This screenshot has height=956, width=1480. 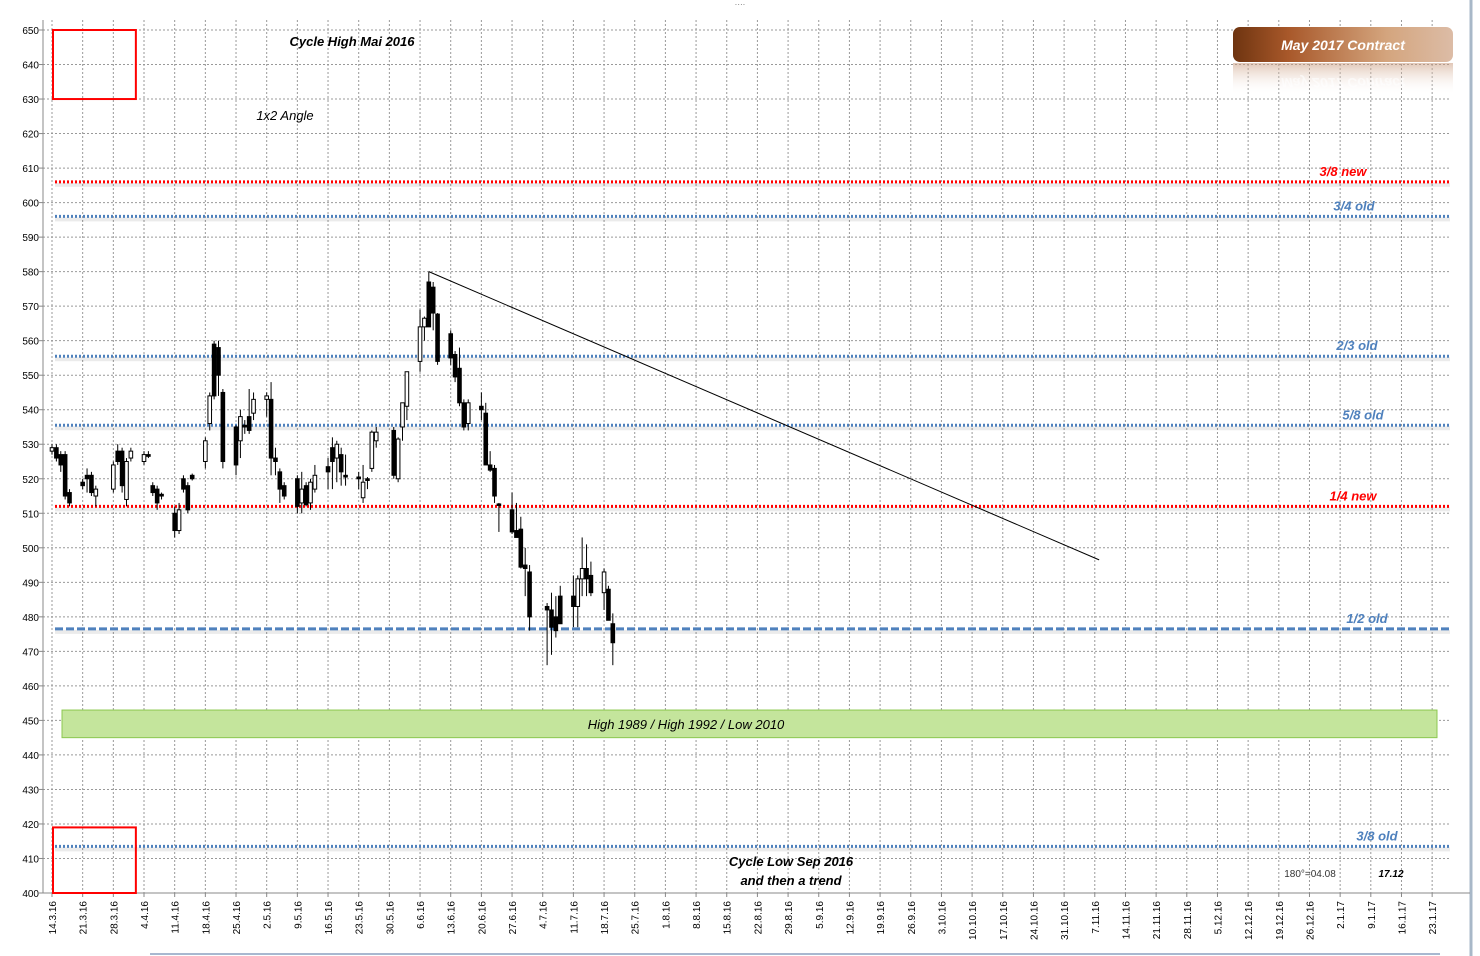 What do you see at coordinates (574, 917) in the screenshot?
I see `x-tick-label: 11.7.16` at bounding box center [574, 917].